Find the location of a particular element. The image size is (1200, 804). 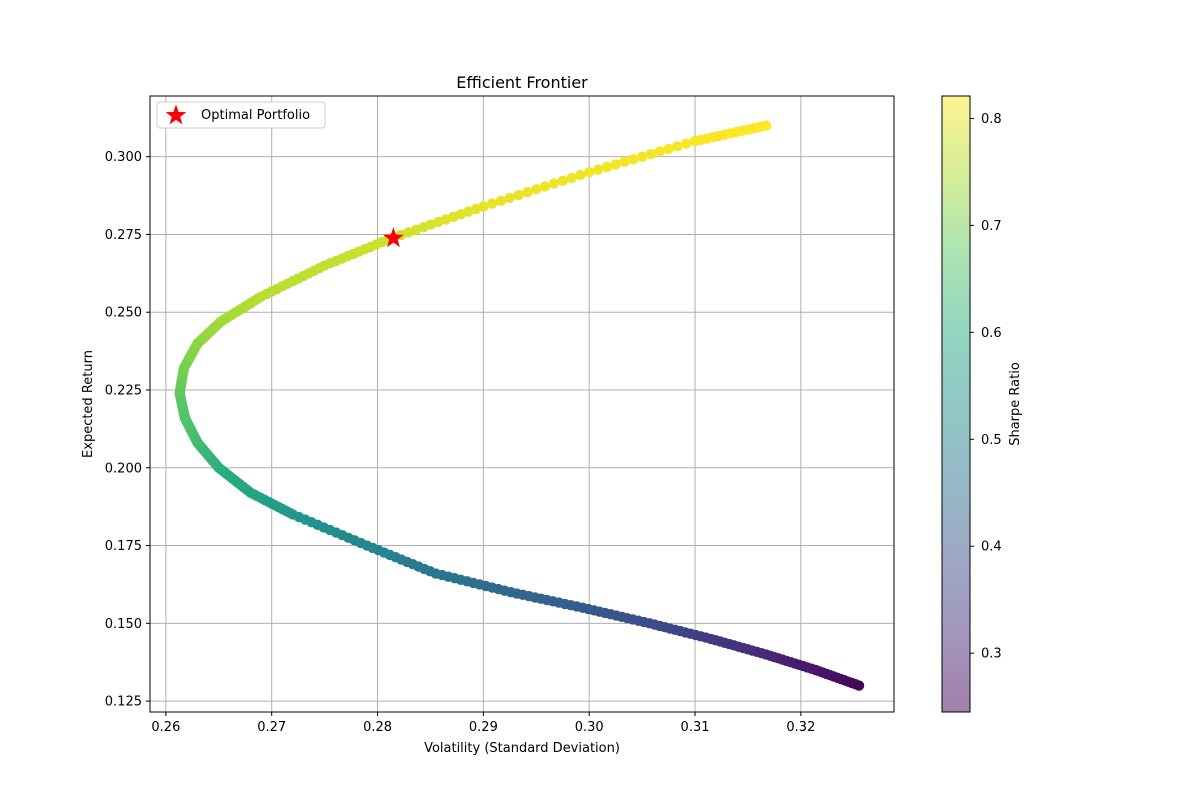

y-tick-label: 0.175 is located at coordinates (123, 546).